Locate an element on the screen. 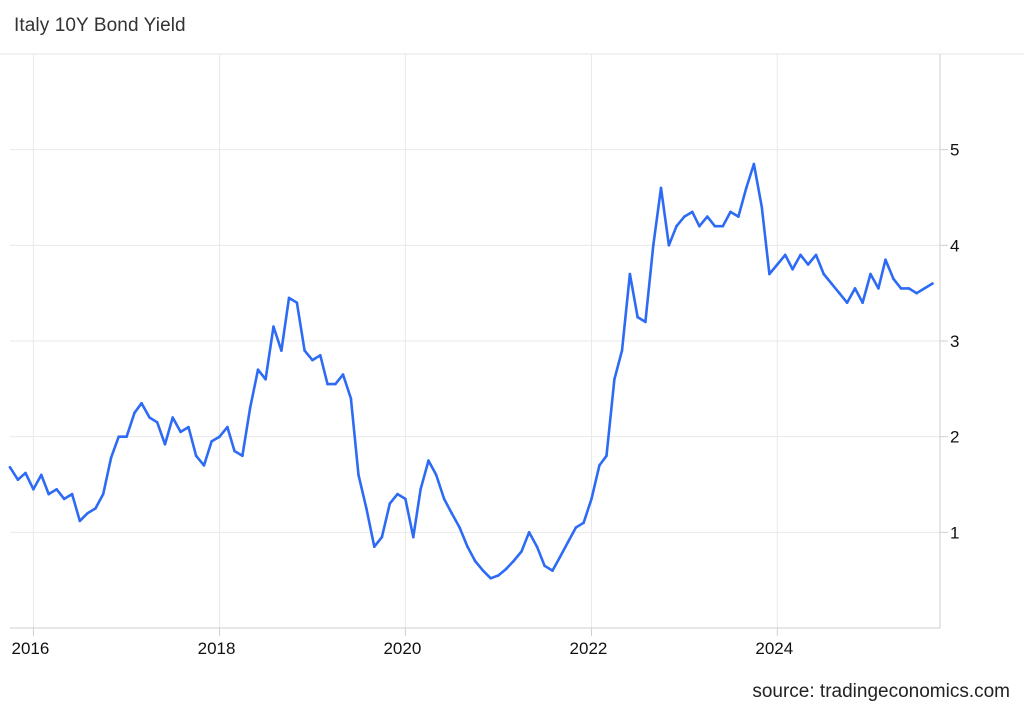 Image resolution: width=1024 pixels, height=710 pixels. x-tick-label-2016: 2016 is located at coordinates (31, 648).